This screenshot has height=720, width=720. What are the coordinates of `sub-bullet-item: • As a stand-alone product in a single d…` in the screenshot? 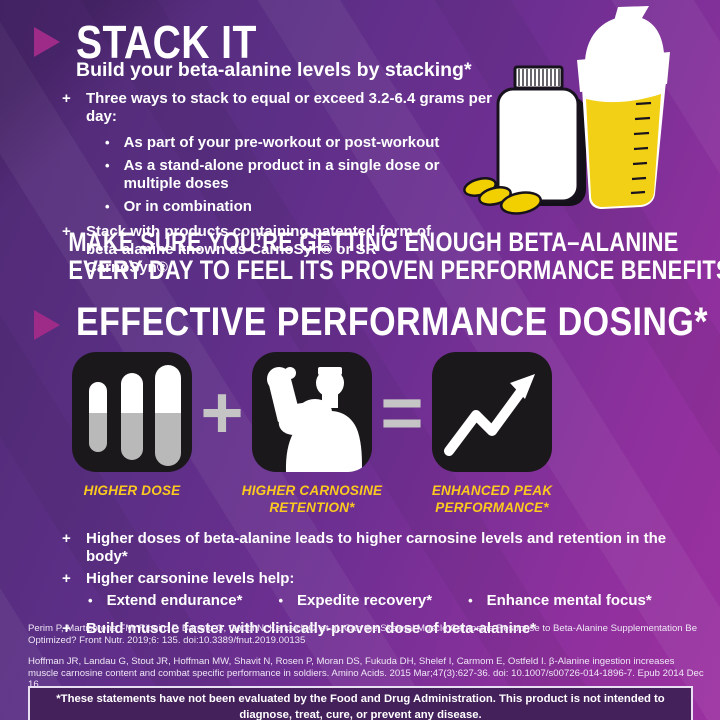 It's located at (298, 175).